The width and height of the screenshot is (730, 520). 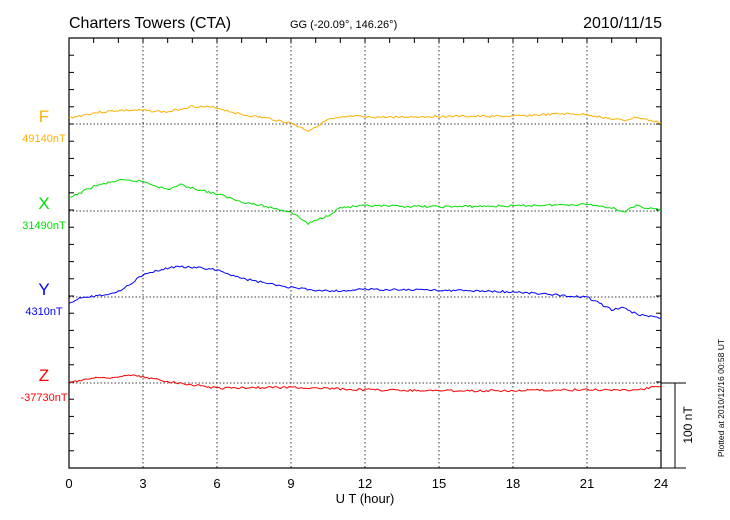 I want to click on chart-subtitle: GG (-20.09°, 146.26°), so click(x=343, y=25).